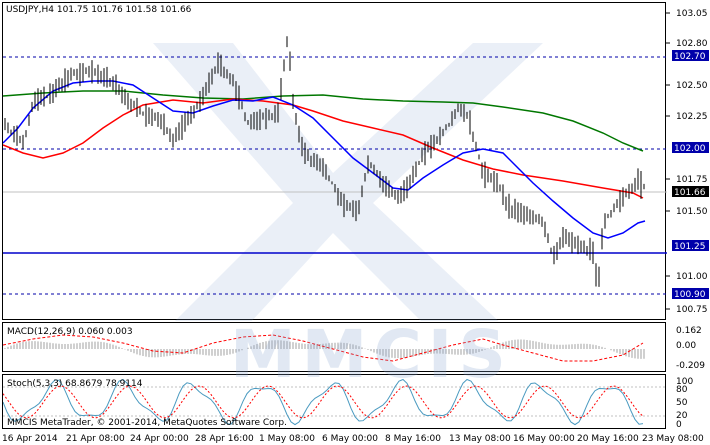  I want to click on stoch-signal-line, so click(323, 402).